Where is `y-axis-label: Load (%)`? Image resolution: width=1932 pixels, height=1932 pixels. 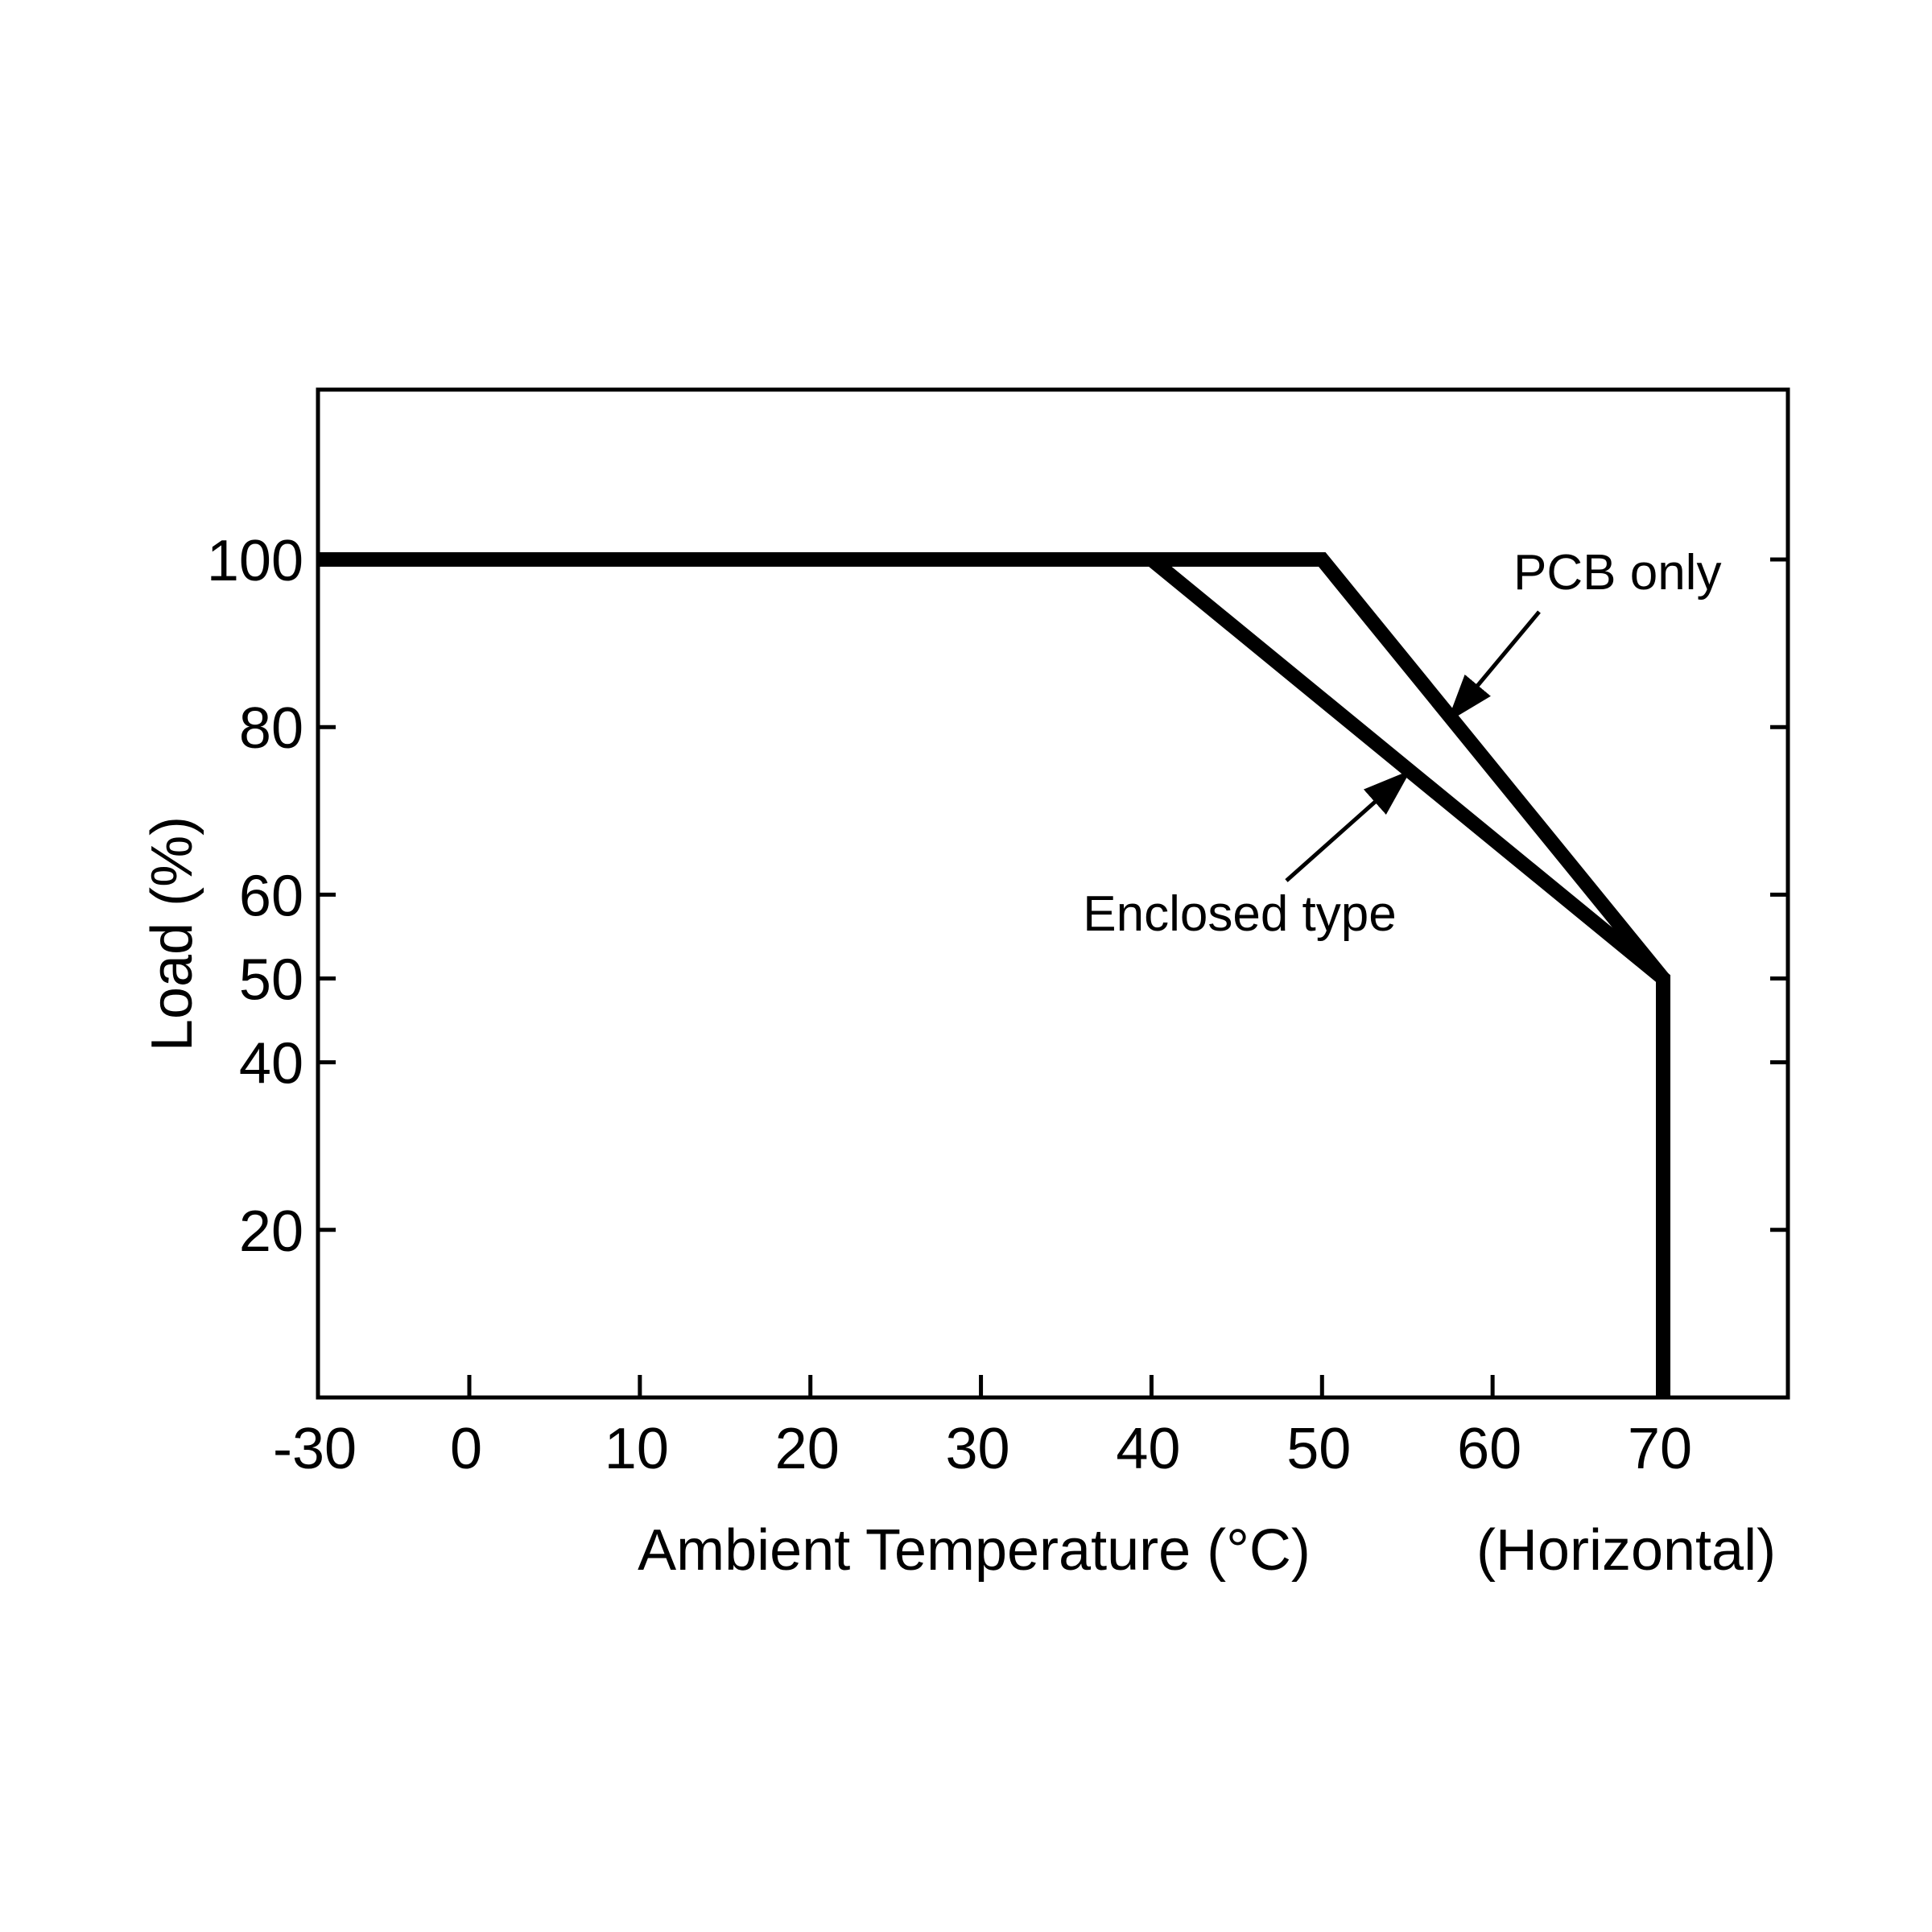
y-axis-label: Load (%) is located at coordinates (172, 933).